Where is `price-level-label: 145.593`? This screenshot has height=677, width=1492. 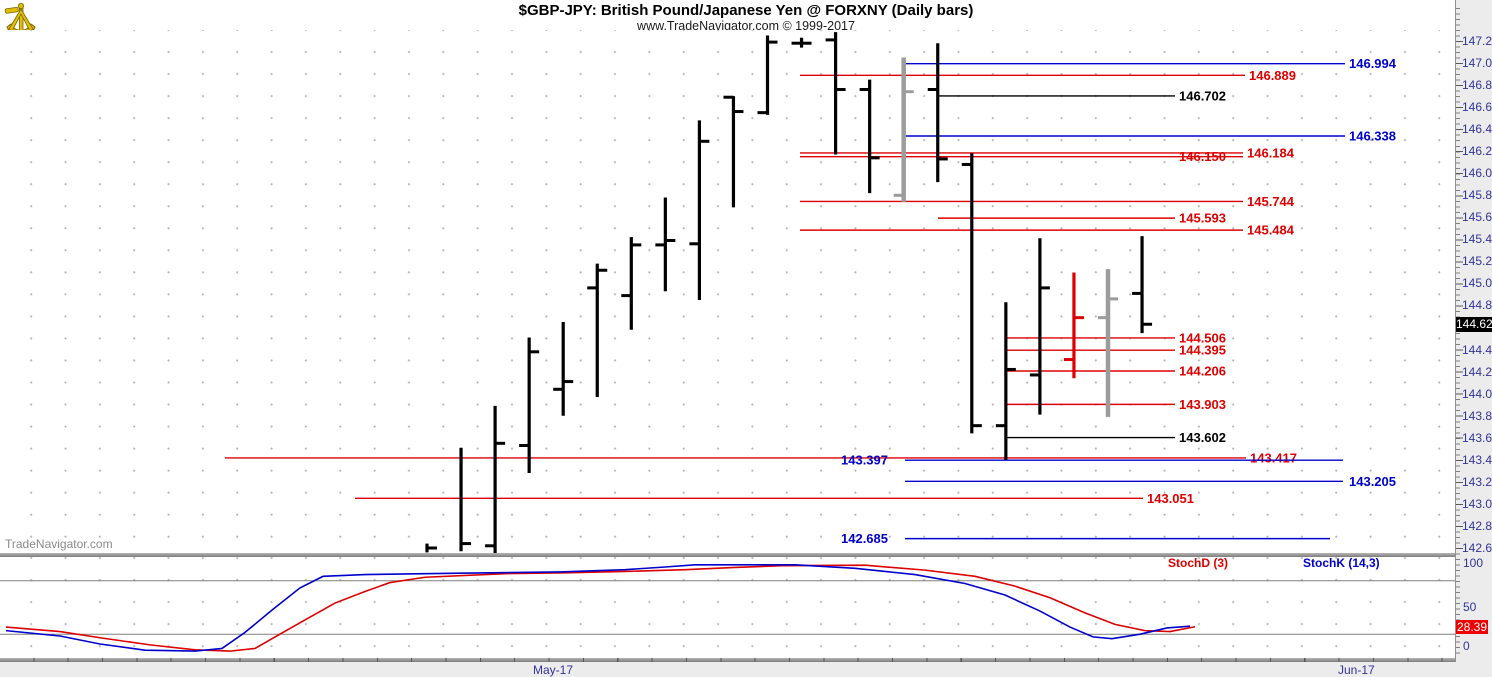 price-level-label: 145.593 is located at coordinates (1202, 218).